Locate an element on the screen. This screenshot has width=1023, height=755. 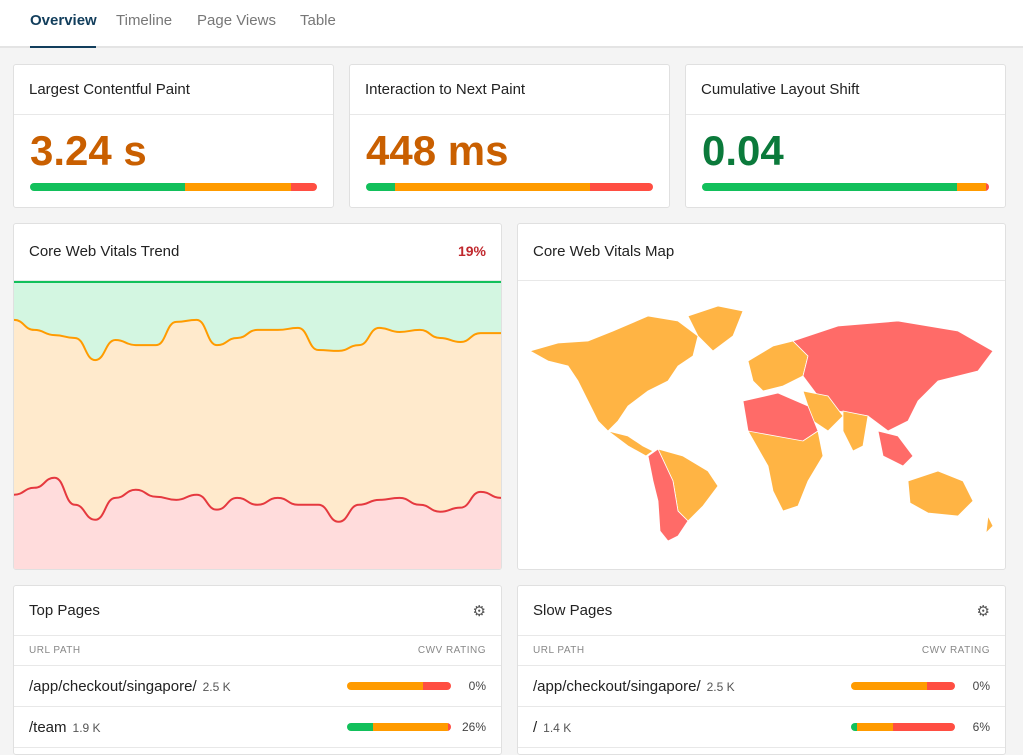
area-good is located at coordinates (257, 321).